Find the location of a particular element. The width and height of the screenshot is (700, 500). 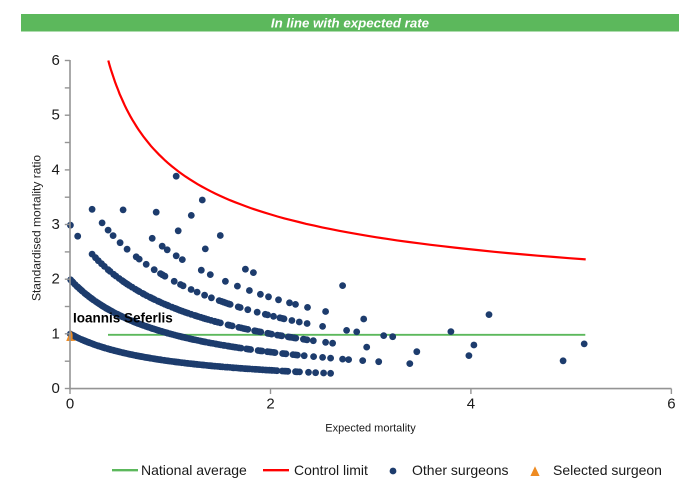

svg-text: 3 is located at coordinates (55, 224).